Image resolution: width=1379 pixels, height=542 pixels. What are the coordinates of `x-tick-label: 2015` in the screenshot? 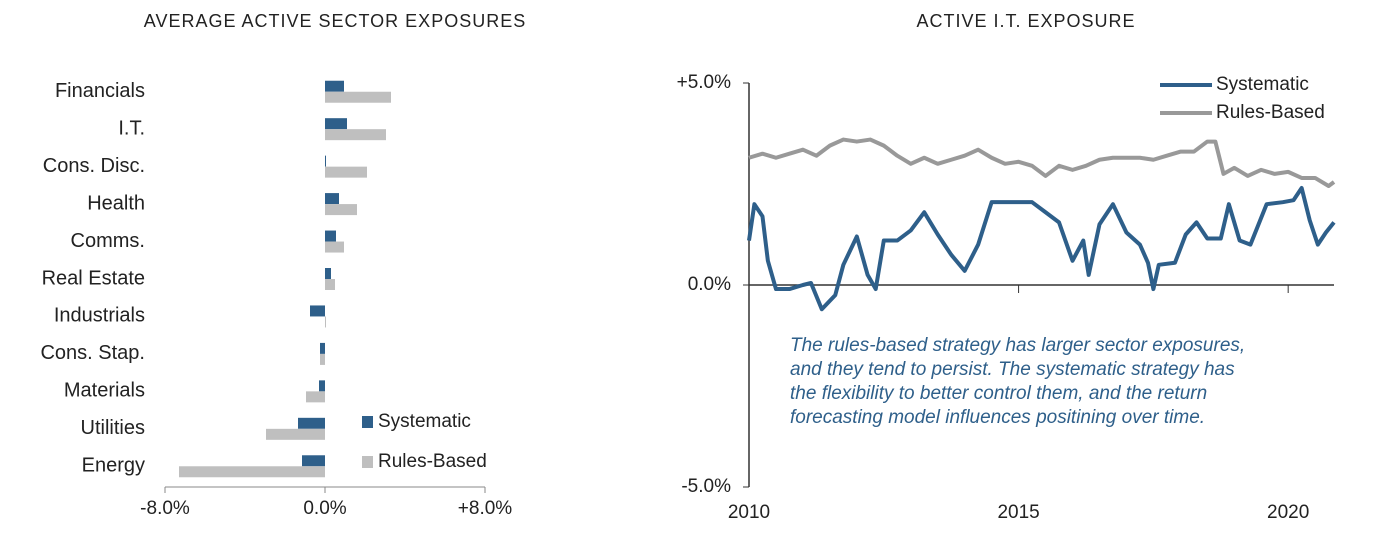 It's located at (1018, 512).